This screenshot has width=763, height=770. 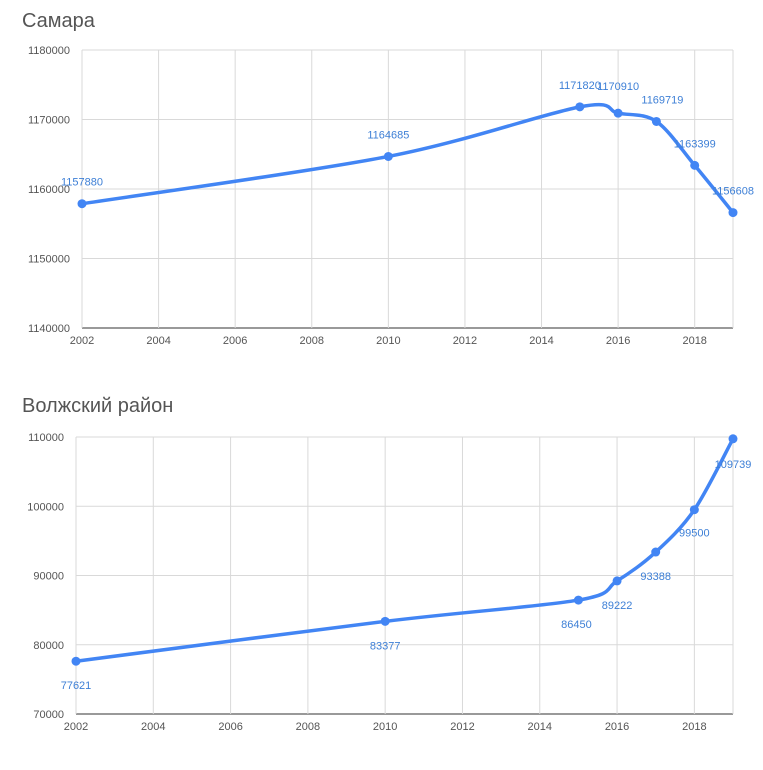 I want to click on data-label: 77621, so click(x=76, y=686).